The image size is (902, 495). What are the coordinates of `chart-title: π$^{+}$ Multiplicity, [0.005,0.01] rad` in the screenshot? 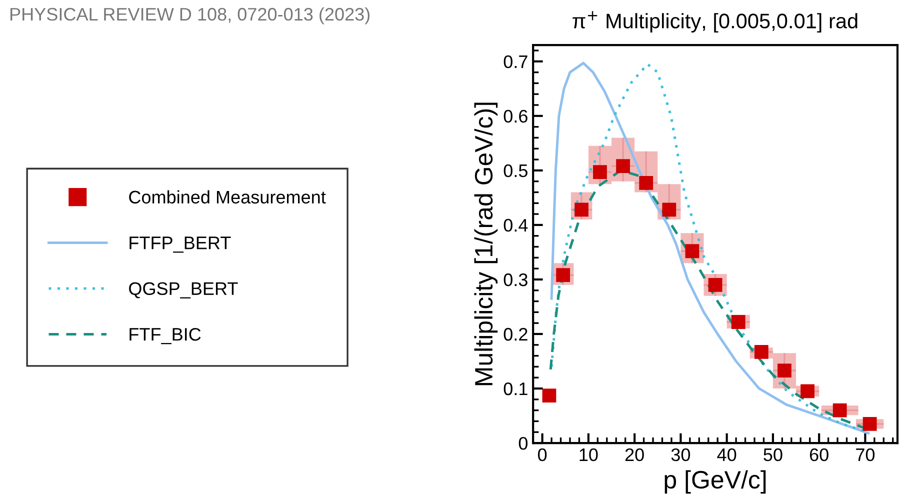 It's located at (715, 22).